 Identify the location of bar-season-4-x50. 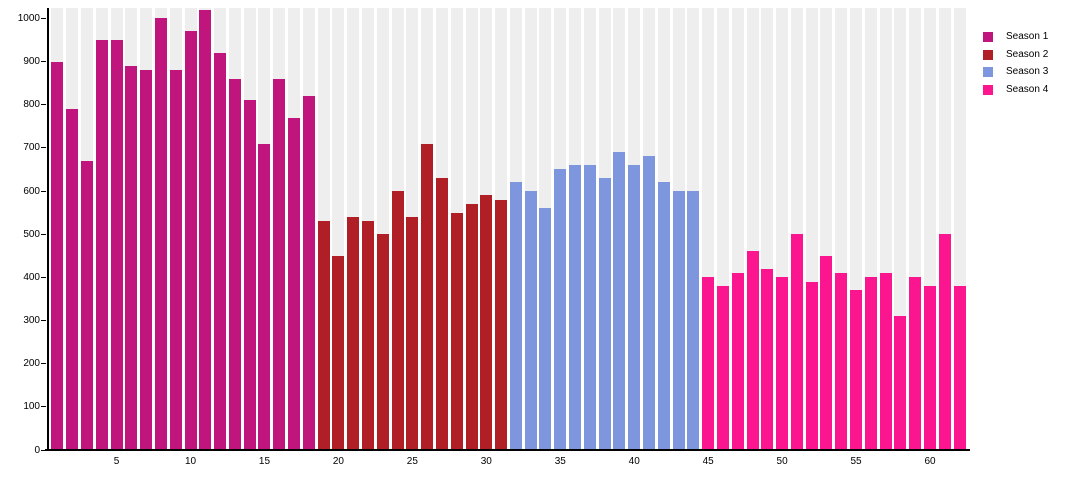
(782, 363).